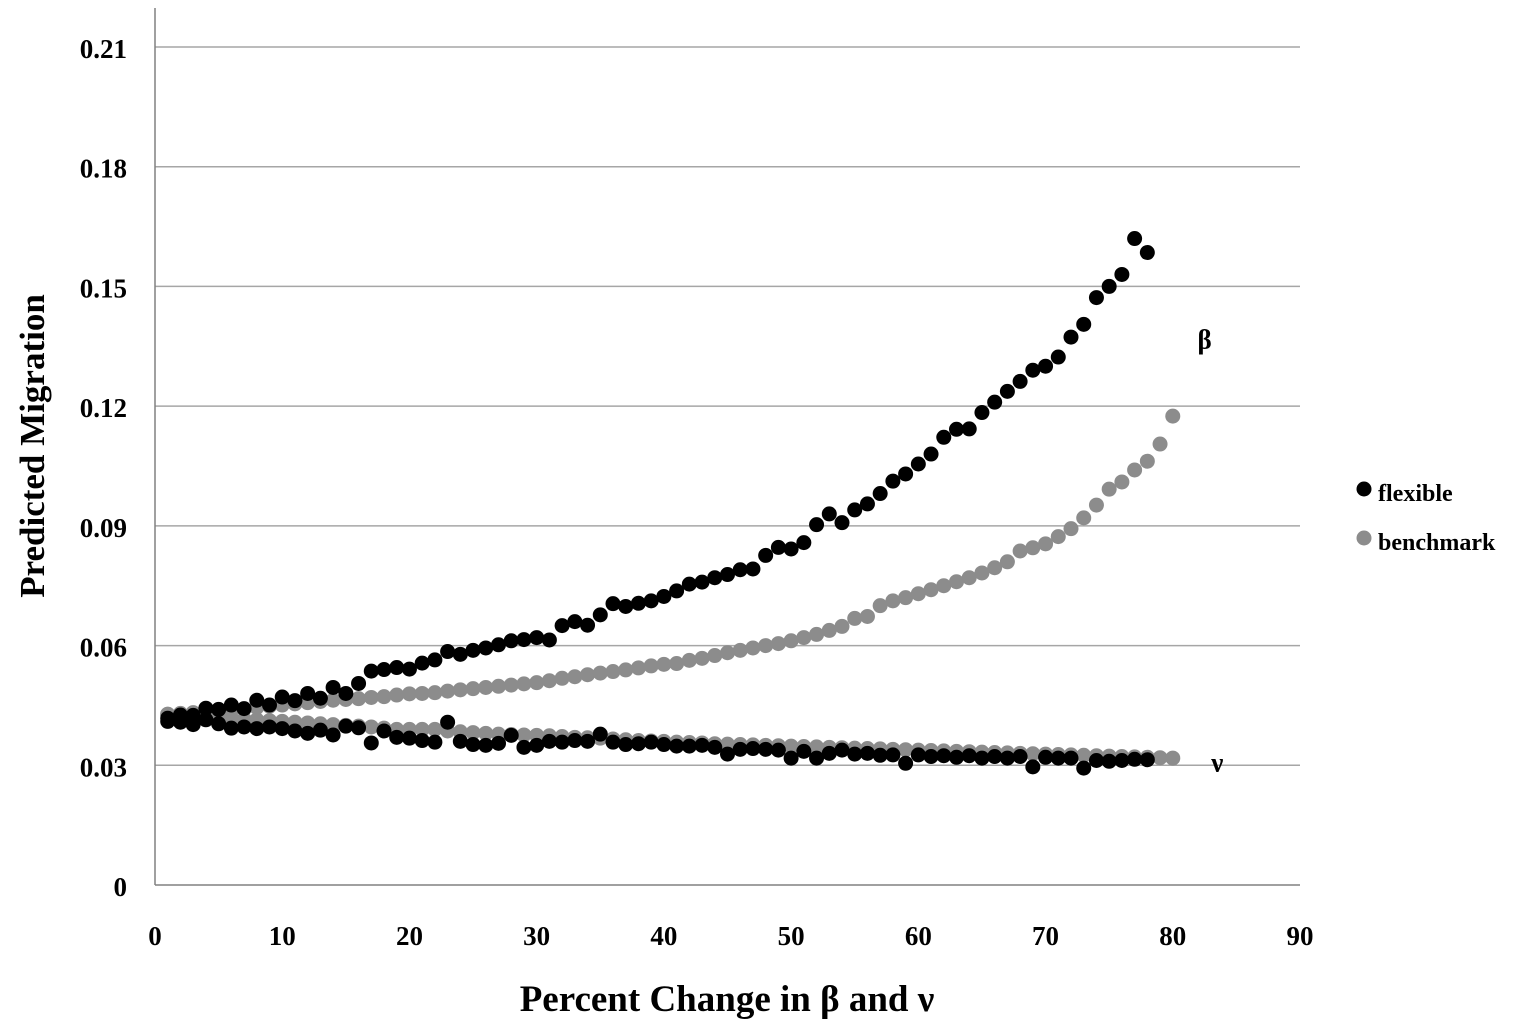 This screenshot has height=1026, width=1533. Describe the element at coordinates (103, 528) in the screenshot. I see `y-tick-label: 0.09` at that location.